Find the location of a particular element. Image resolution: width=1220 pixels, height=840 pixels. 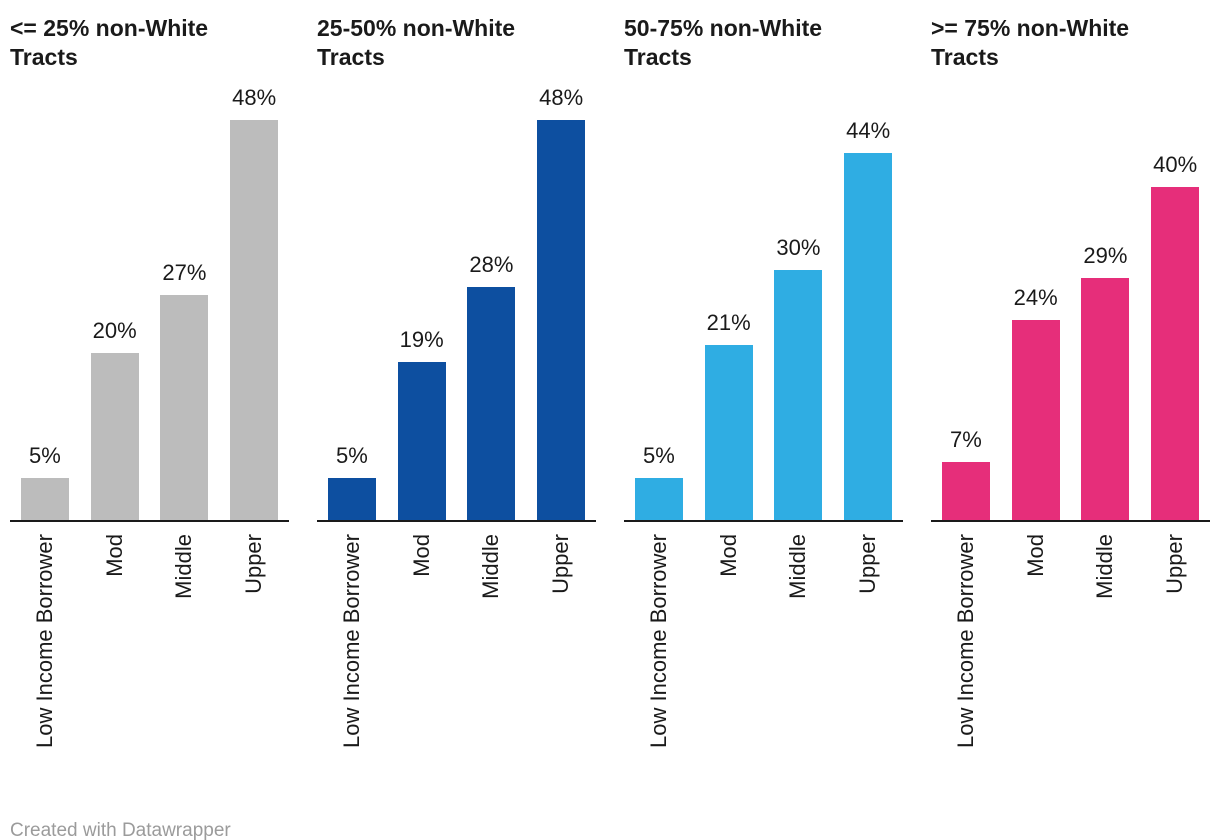

plot-area: 5% 19% 28% 48% is located at coordinates (456, 303).